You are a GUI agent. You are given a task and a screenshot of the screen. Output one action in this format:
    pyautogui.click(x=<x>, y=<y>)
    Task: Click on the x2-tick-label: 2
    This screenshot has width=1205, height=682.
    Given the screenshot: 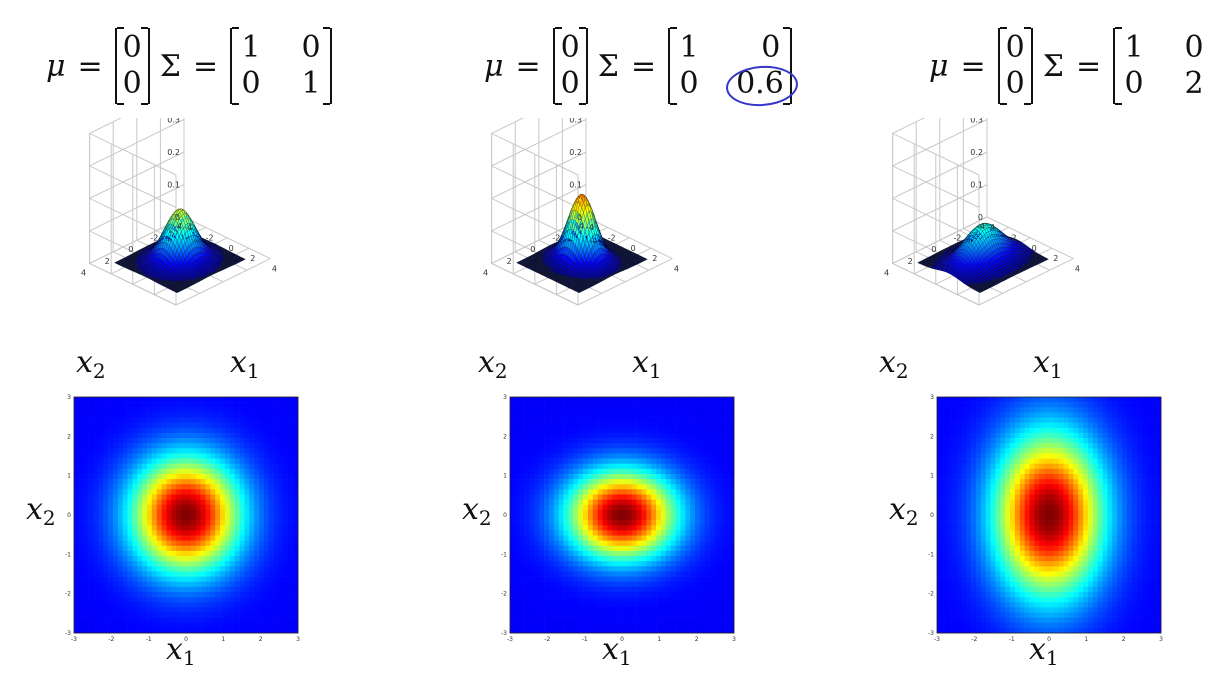 What is the action you would take?
    pyautogui.click(x=107, y=261)
    